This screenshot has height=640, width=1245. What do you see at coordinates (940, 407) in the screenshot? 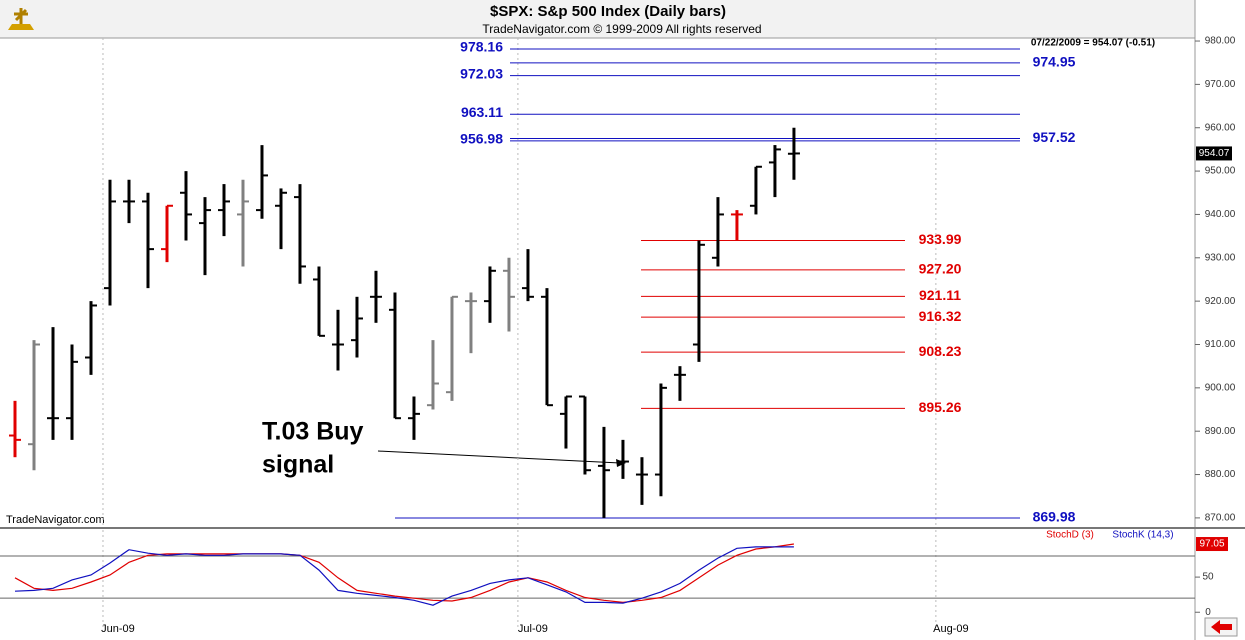
I see `red-level-label: 895.26` at bounding box center [940, 407].